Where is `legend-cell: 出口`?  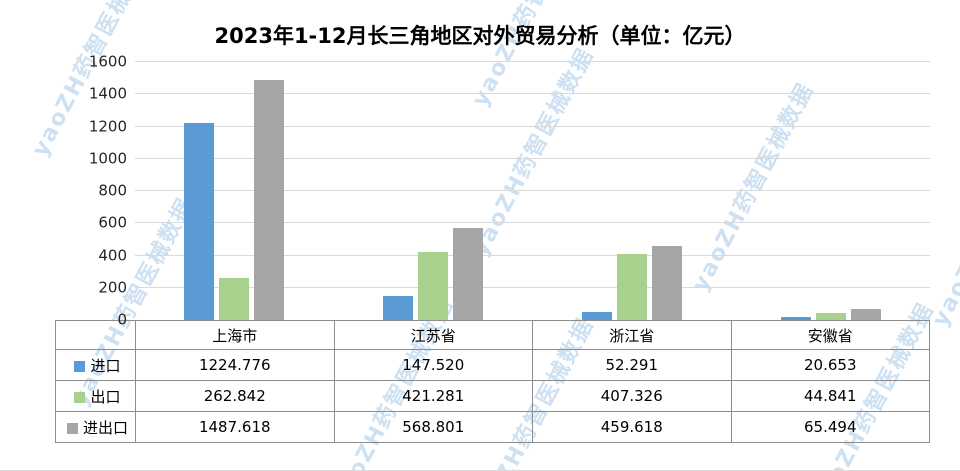
legend-cell: 出口 is located at coordinates (95, 396).